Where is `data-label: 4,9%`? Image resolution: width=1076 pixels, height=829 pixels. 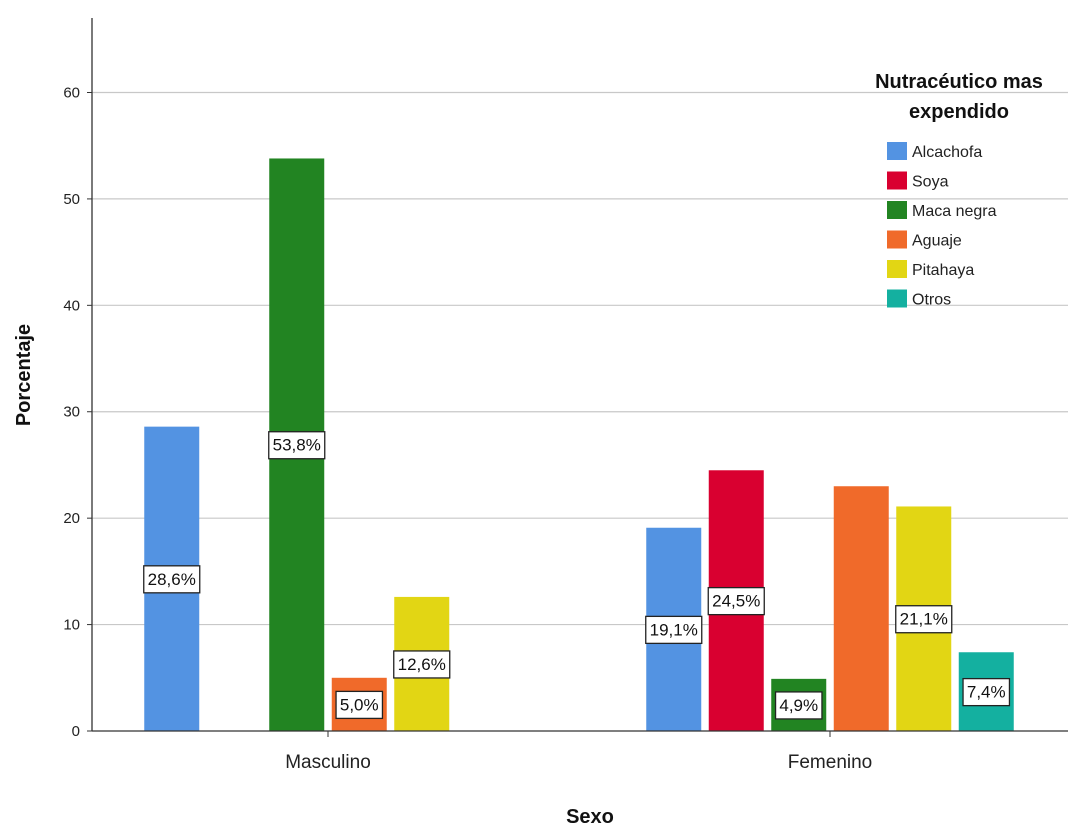
data-label: 4,9% is located at coordinates (798, 705).